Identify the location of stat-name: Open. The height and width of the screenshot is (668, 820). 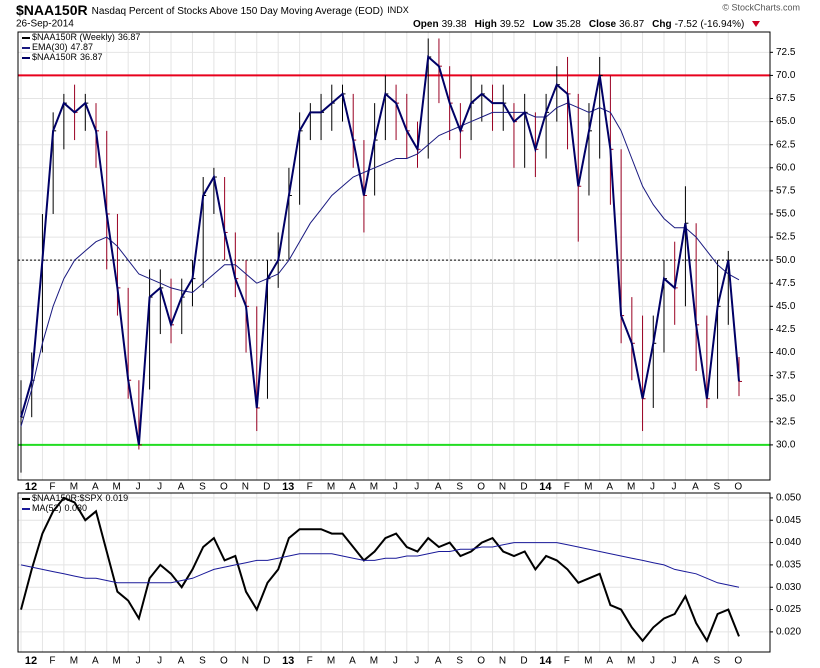
(426, 24).